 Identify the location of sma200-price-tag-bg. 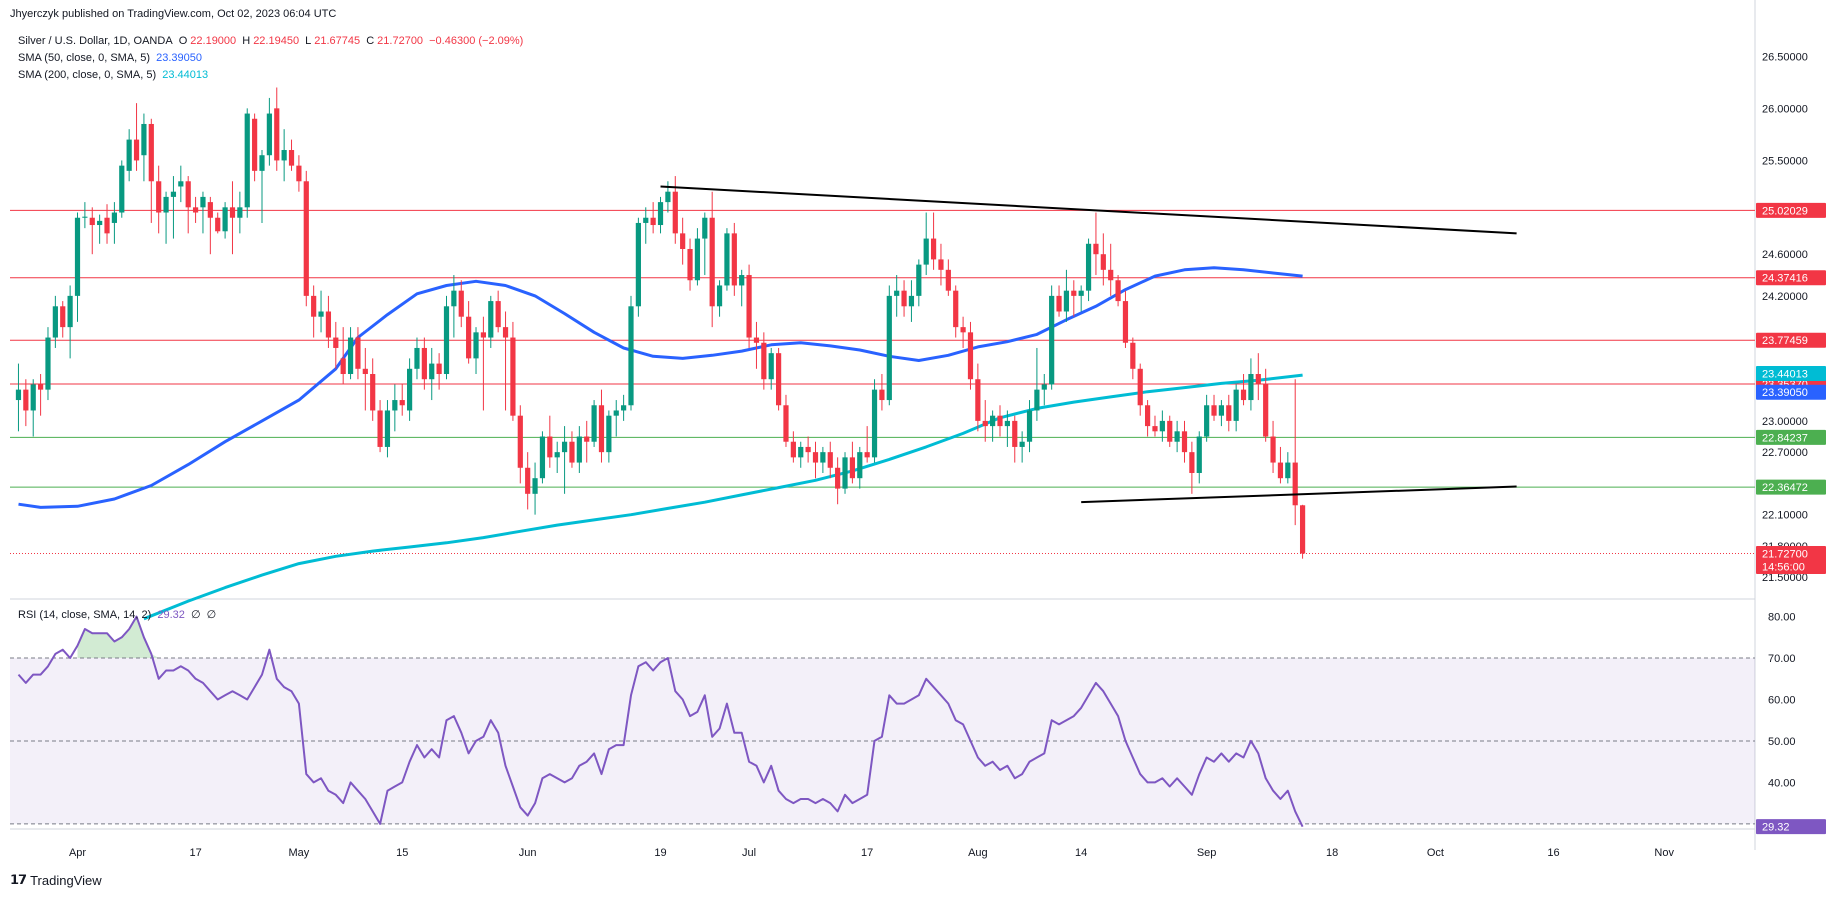
(1791, 374).